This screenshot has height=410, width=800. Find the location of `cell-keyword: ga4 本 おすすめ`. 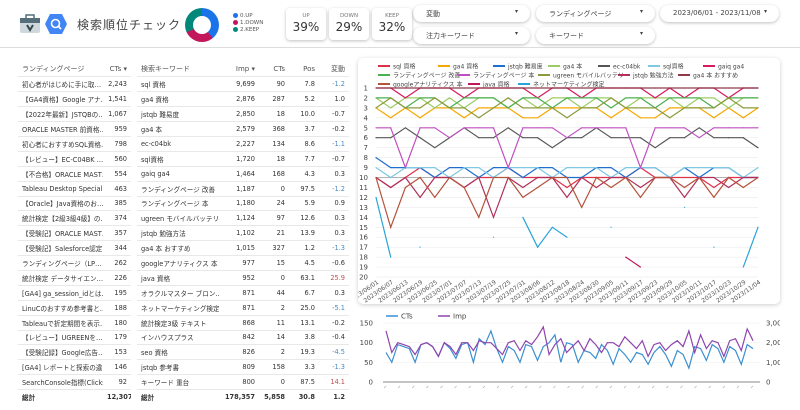

cell-keyword: ga4 本 おすすめ is located at coordinates (178, 248).